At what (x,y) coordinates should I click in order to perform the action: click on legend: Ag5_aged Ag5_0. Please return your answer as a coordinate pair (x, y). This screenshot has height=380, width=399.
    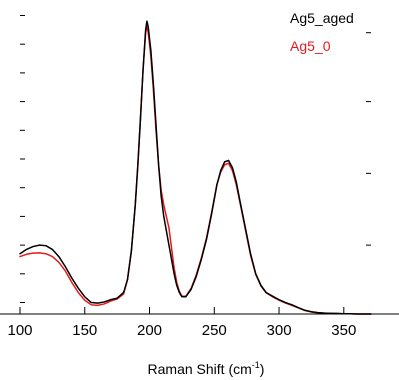
    Looking at the image, I should click on (322, 32).